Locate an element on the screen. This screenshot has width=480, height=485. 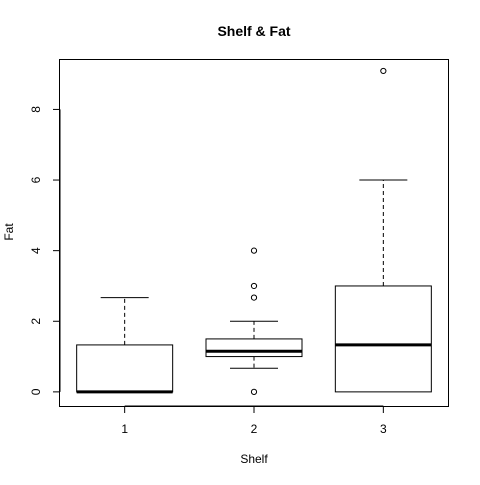
chart-title: Shelf & Fat is located at coordinates (253, 31).